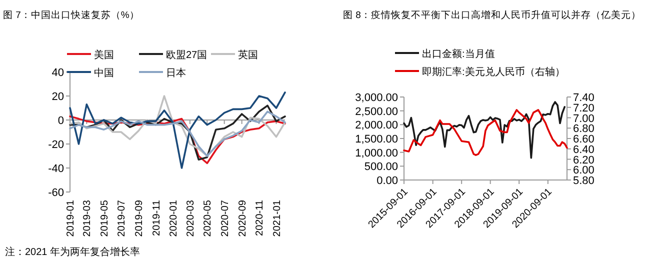 This screenshot has width=649, height=276. Describe the element at coordinates (174, 218) in the screenshot. I see `x-tick-label: 2020-01` at that location.